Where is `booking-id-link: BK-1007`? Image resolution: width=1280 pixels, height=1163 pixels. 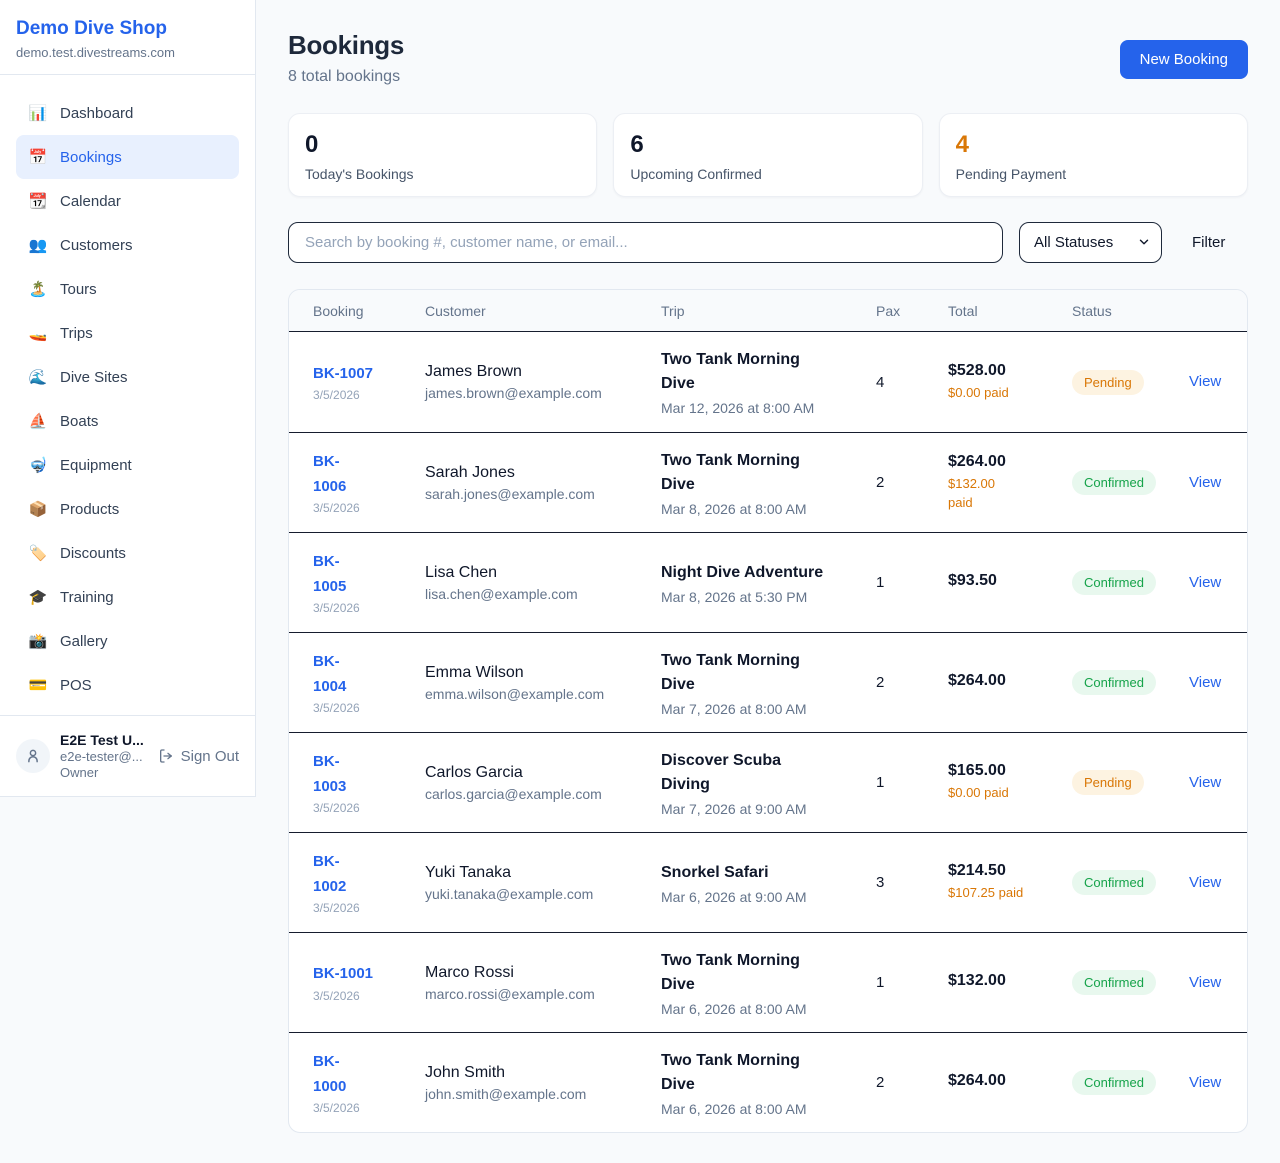 booking-id-link: BK-1007 is located at coordinates (343, 373).